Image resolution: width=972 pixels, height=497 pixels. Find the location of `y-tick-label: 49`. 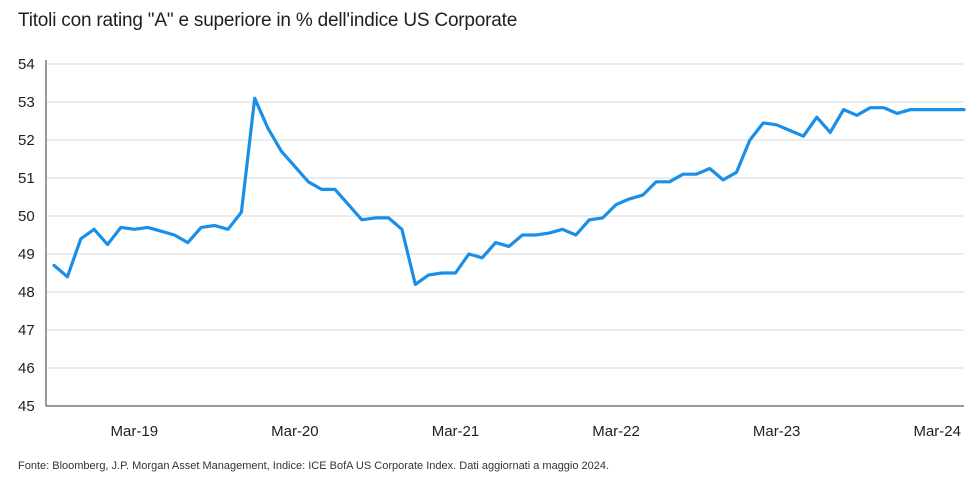

y-tick-label: 49 is located at coordinates (26, 254).